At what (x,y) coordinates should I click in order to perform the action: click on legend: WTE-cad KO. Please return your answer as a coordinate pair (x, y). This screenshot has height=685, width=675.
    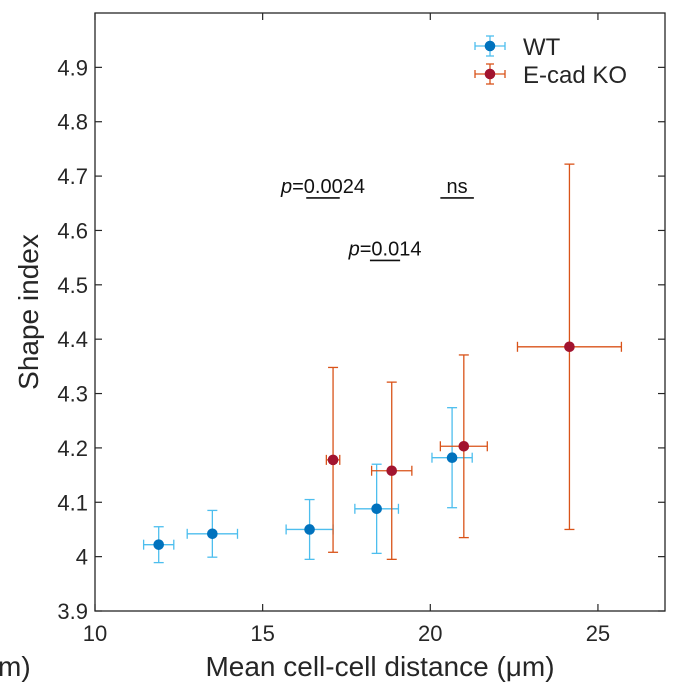
    Looking at the image, I should click on (550, 61).